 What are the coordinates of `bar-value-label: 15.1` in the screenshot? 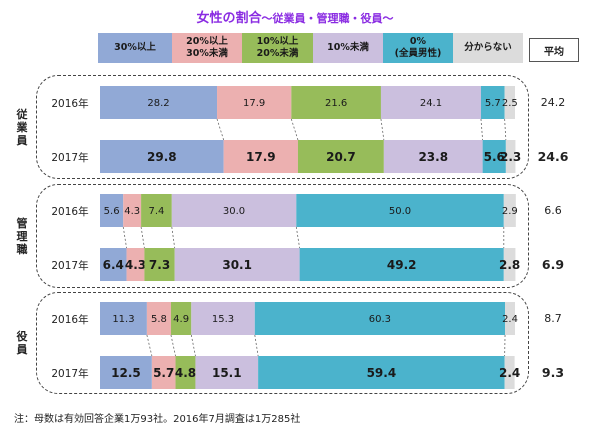 It's located at (227, 373).